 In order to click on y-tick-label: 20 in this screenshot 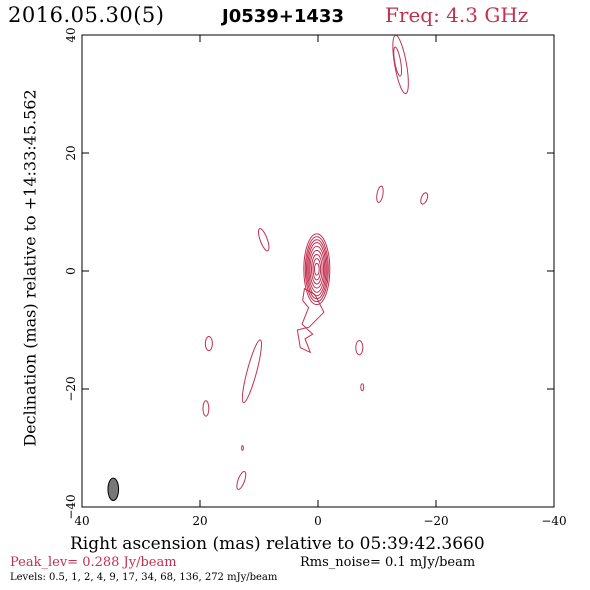, I will do `click(71, 152)`.